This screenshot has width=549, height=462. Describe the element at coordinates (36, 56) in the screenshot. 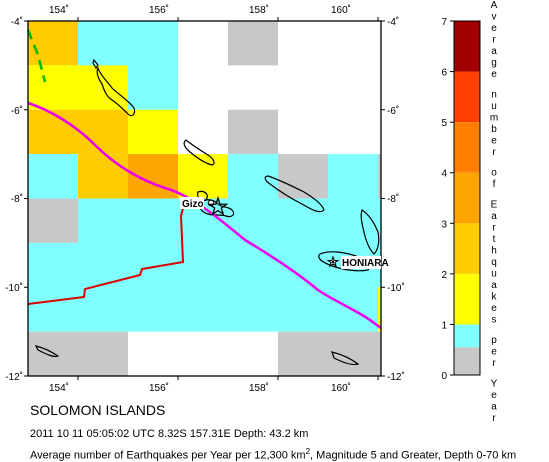

I see `fault-line-green-dashed` at that location.